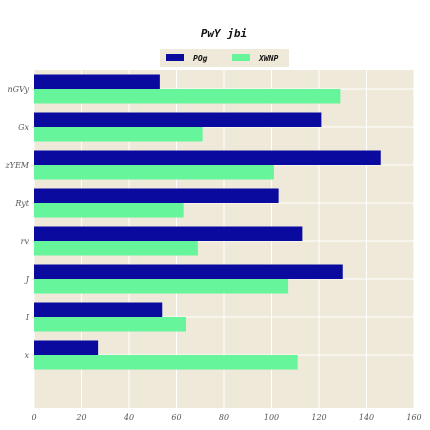  What do you see at coordinates (110, 324) in the screenshot?
I see `bar-xwnp-i` at bounding box center [110, 324].